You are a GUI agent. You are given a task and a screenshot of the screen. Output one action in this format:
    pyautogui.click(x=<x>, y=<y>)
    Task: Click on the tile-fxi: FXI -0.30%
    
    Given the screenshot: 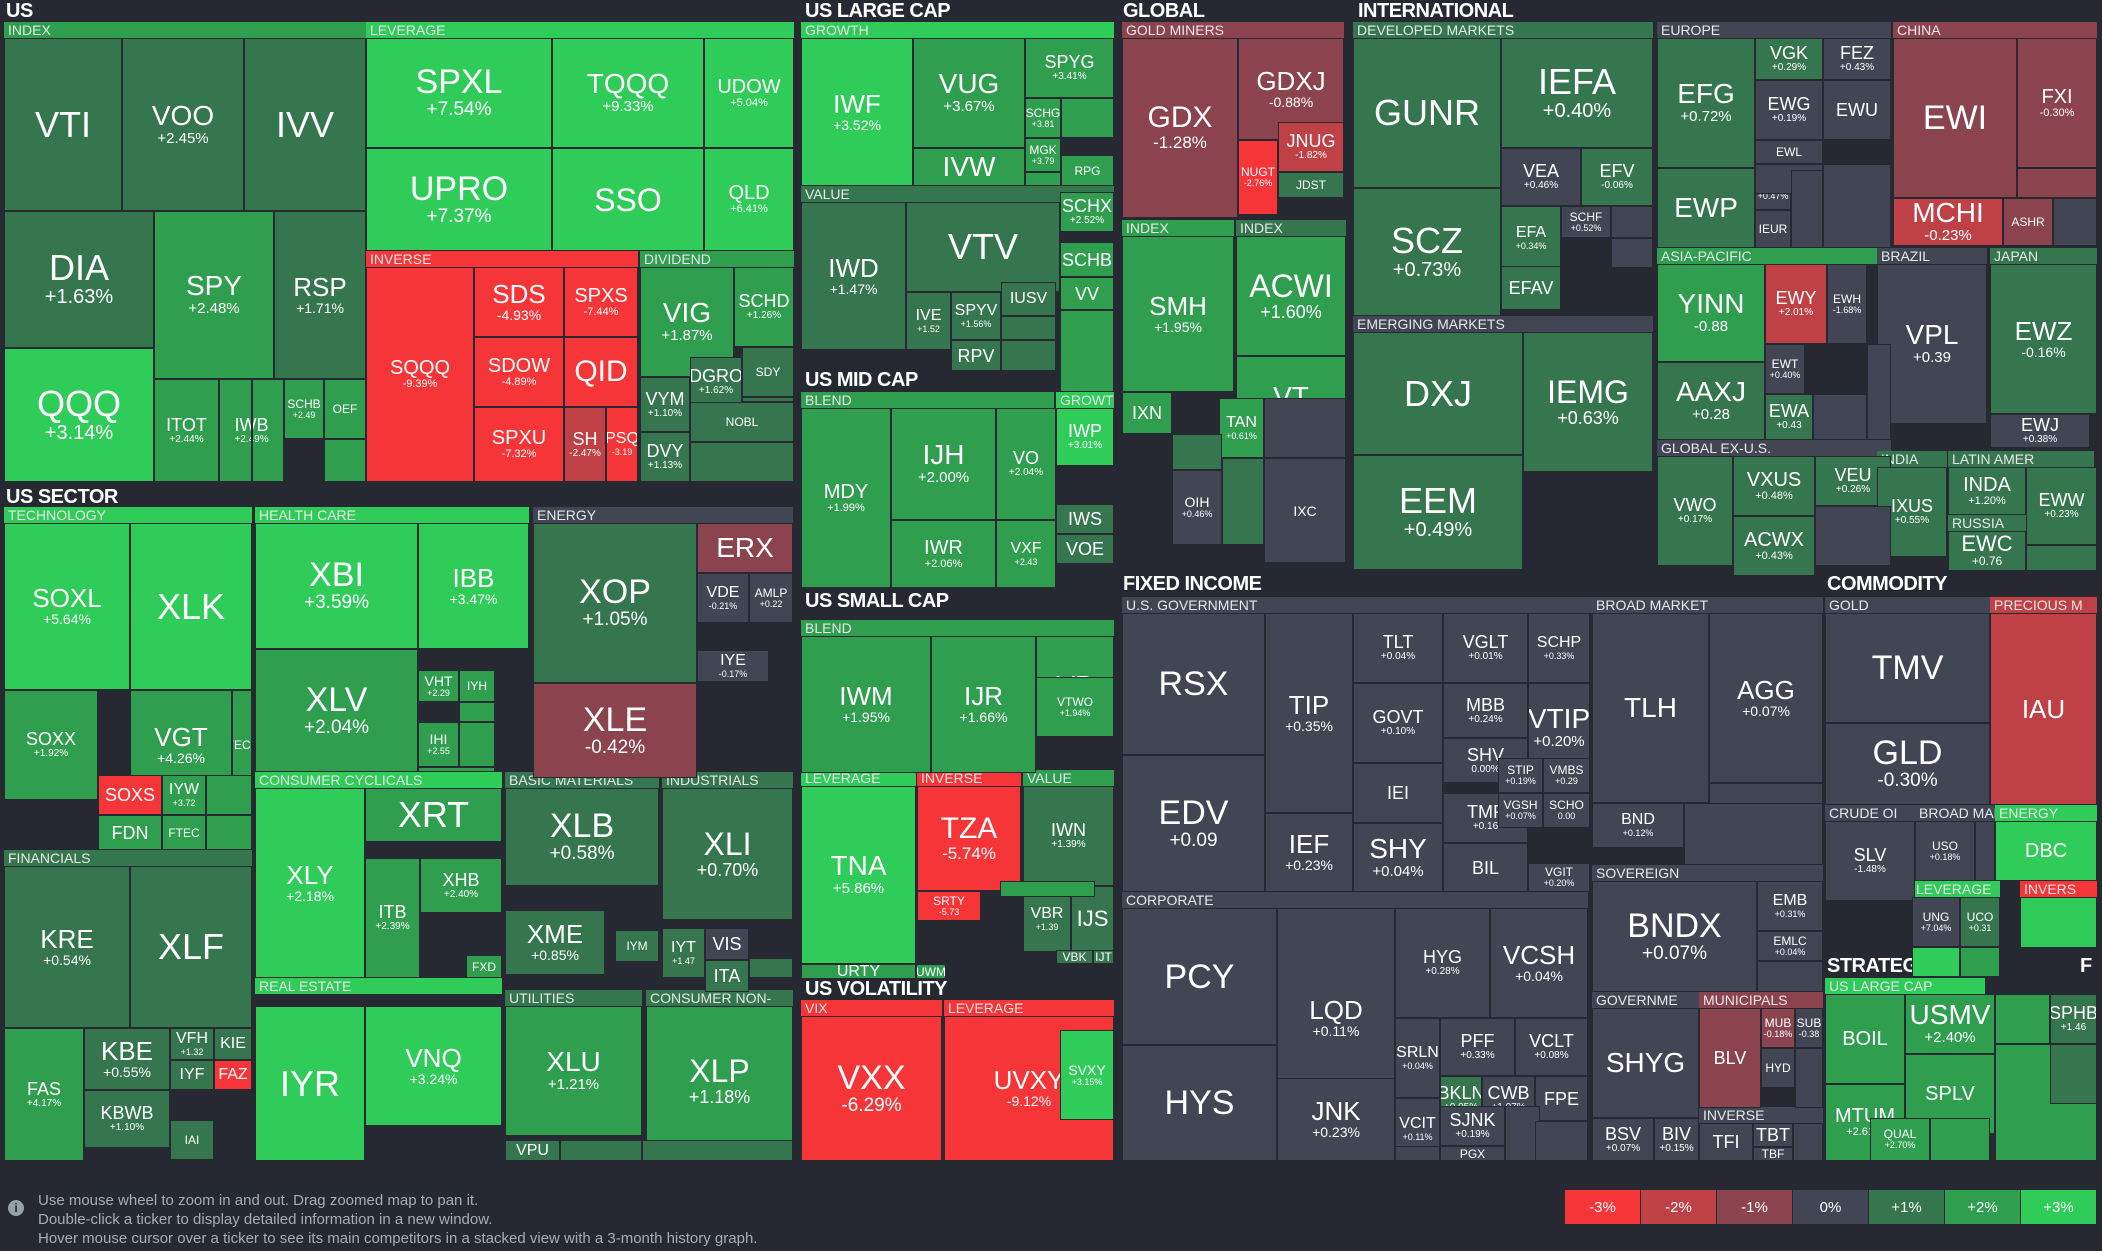 What is the action you would take?
    pyautogui.click(x=2057, y=103)
    